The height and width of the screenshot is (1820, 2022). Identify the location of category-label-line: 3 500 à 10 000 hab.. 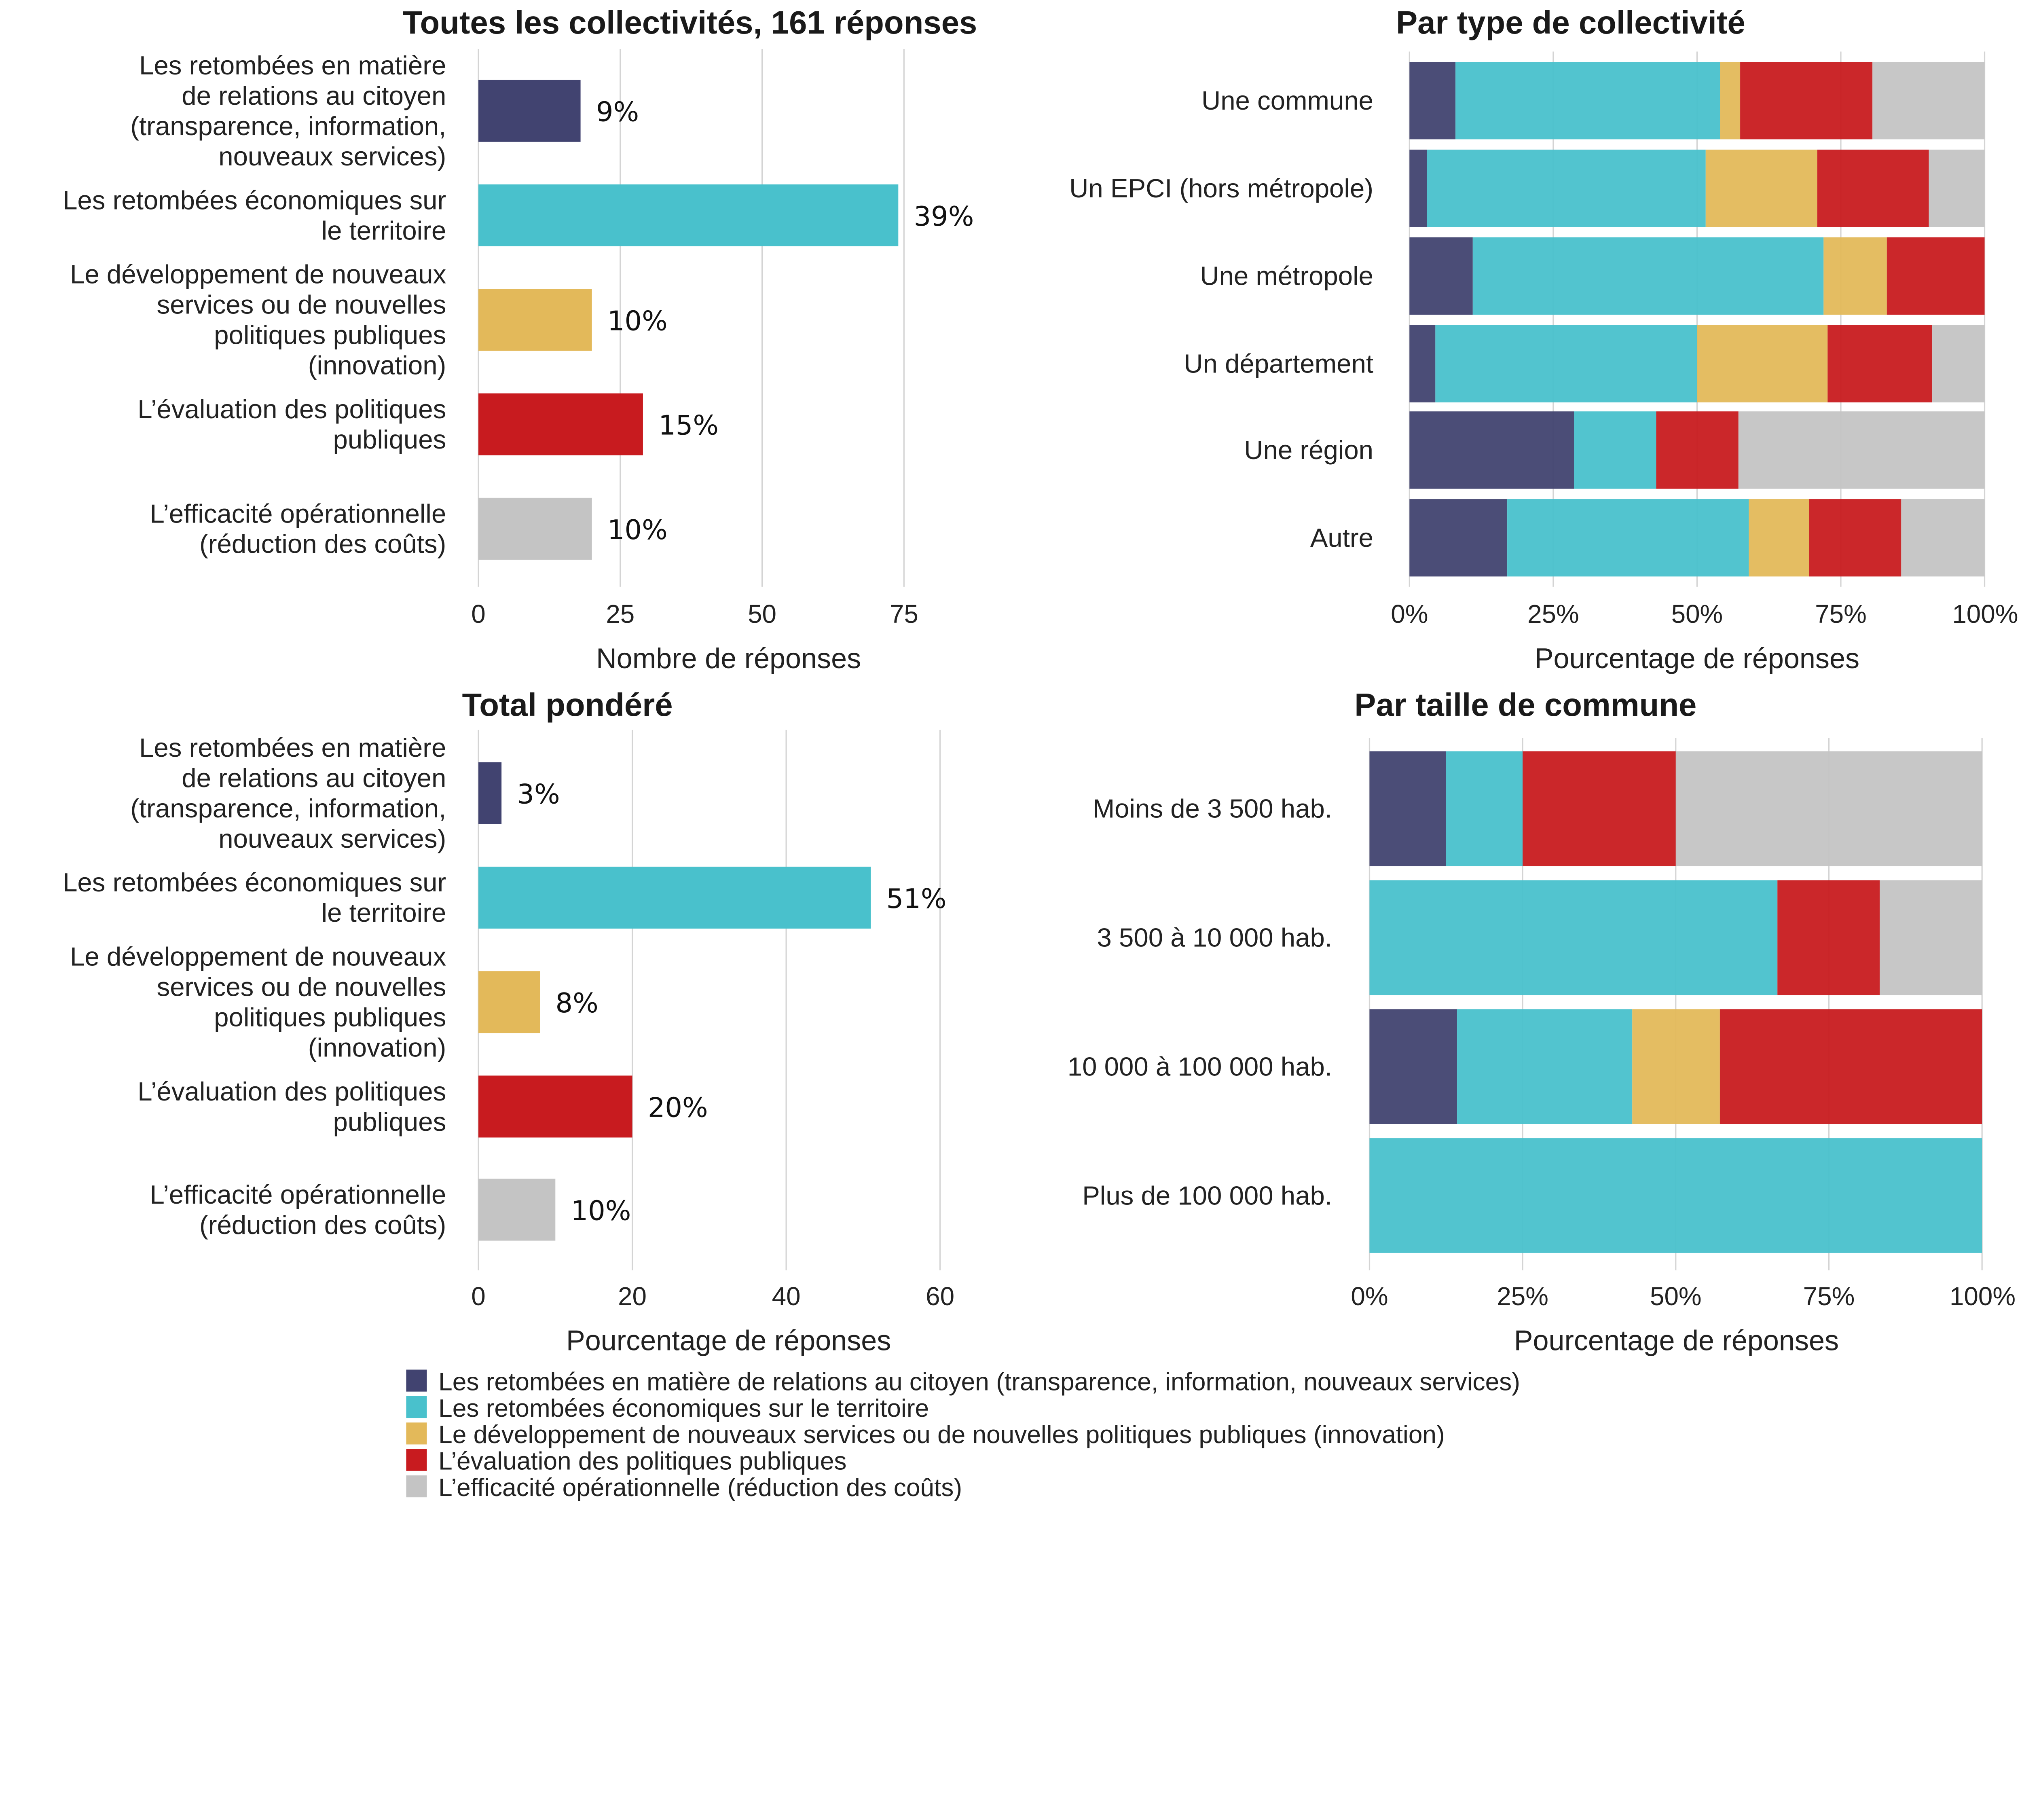
(1214, 937).